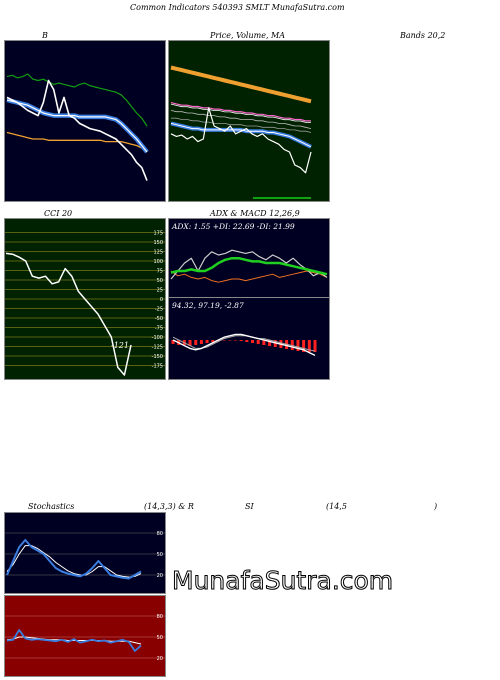 The image size is (500, 680). Describe the element at coordinates (160, 281) in the screenshot. I see `cci-tick-label: 50` at that location.